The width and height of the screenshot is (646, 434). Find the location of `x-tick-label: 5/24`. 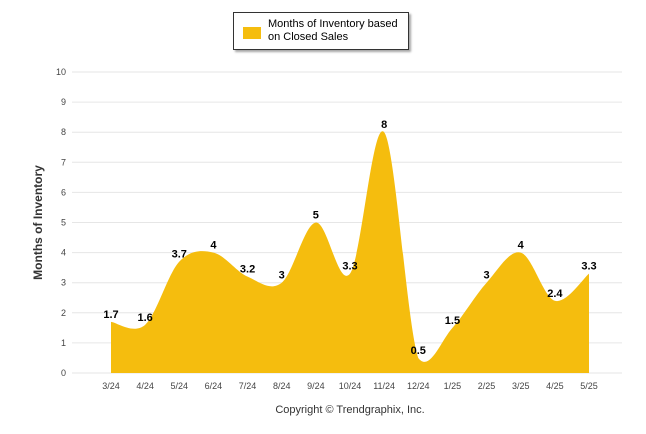

x-tick-label: 5/24 is located at coordinates (180, 386).